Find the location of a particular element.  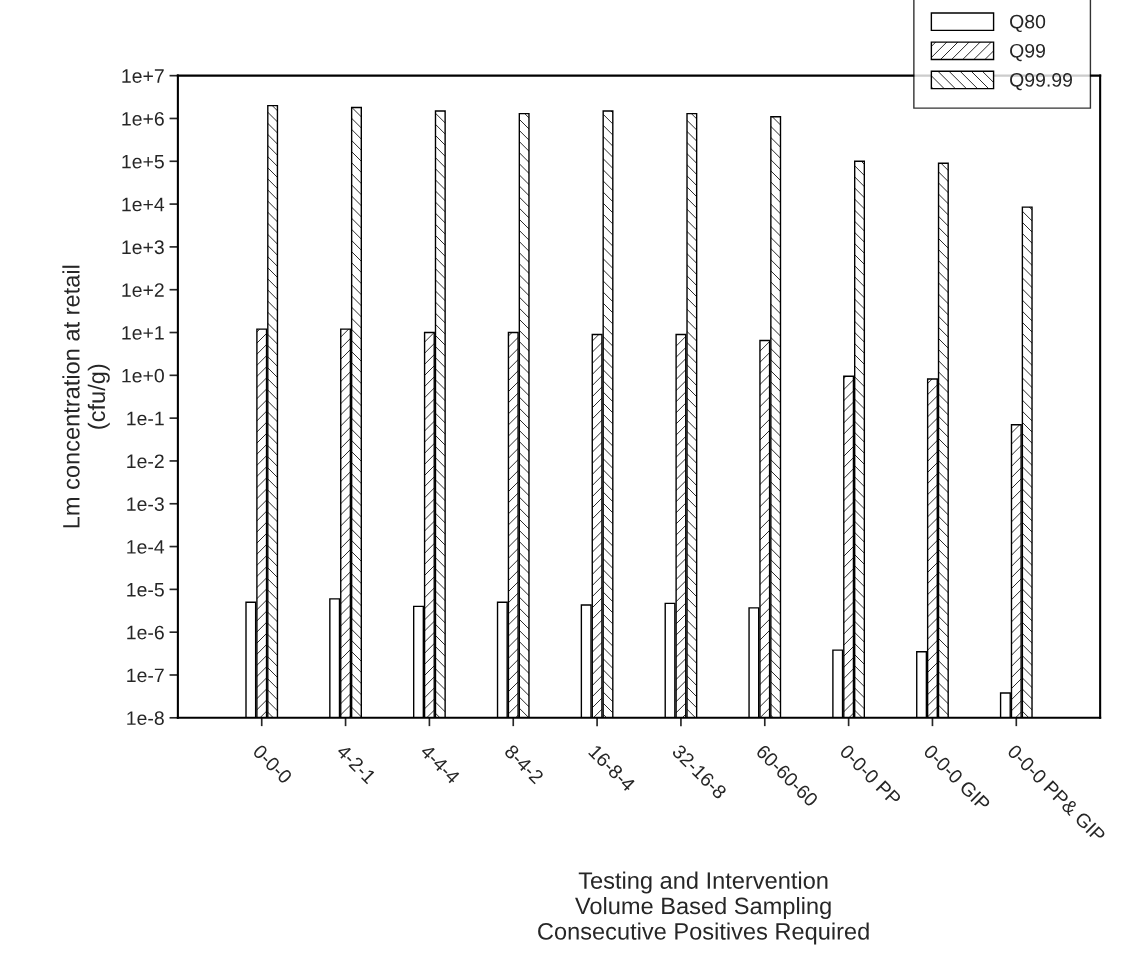

y-tick-label: 1e+7 is located at coordinates (143, 76).